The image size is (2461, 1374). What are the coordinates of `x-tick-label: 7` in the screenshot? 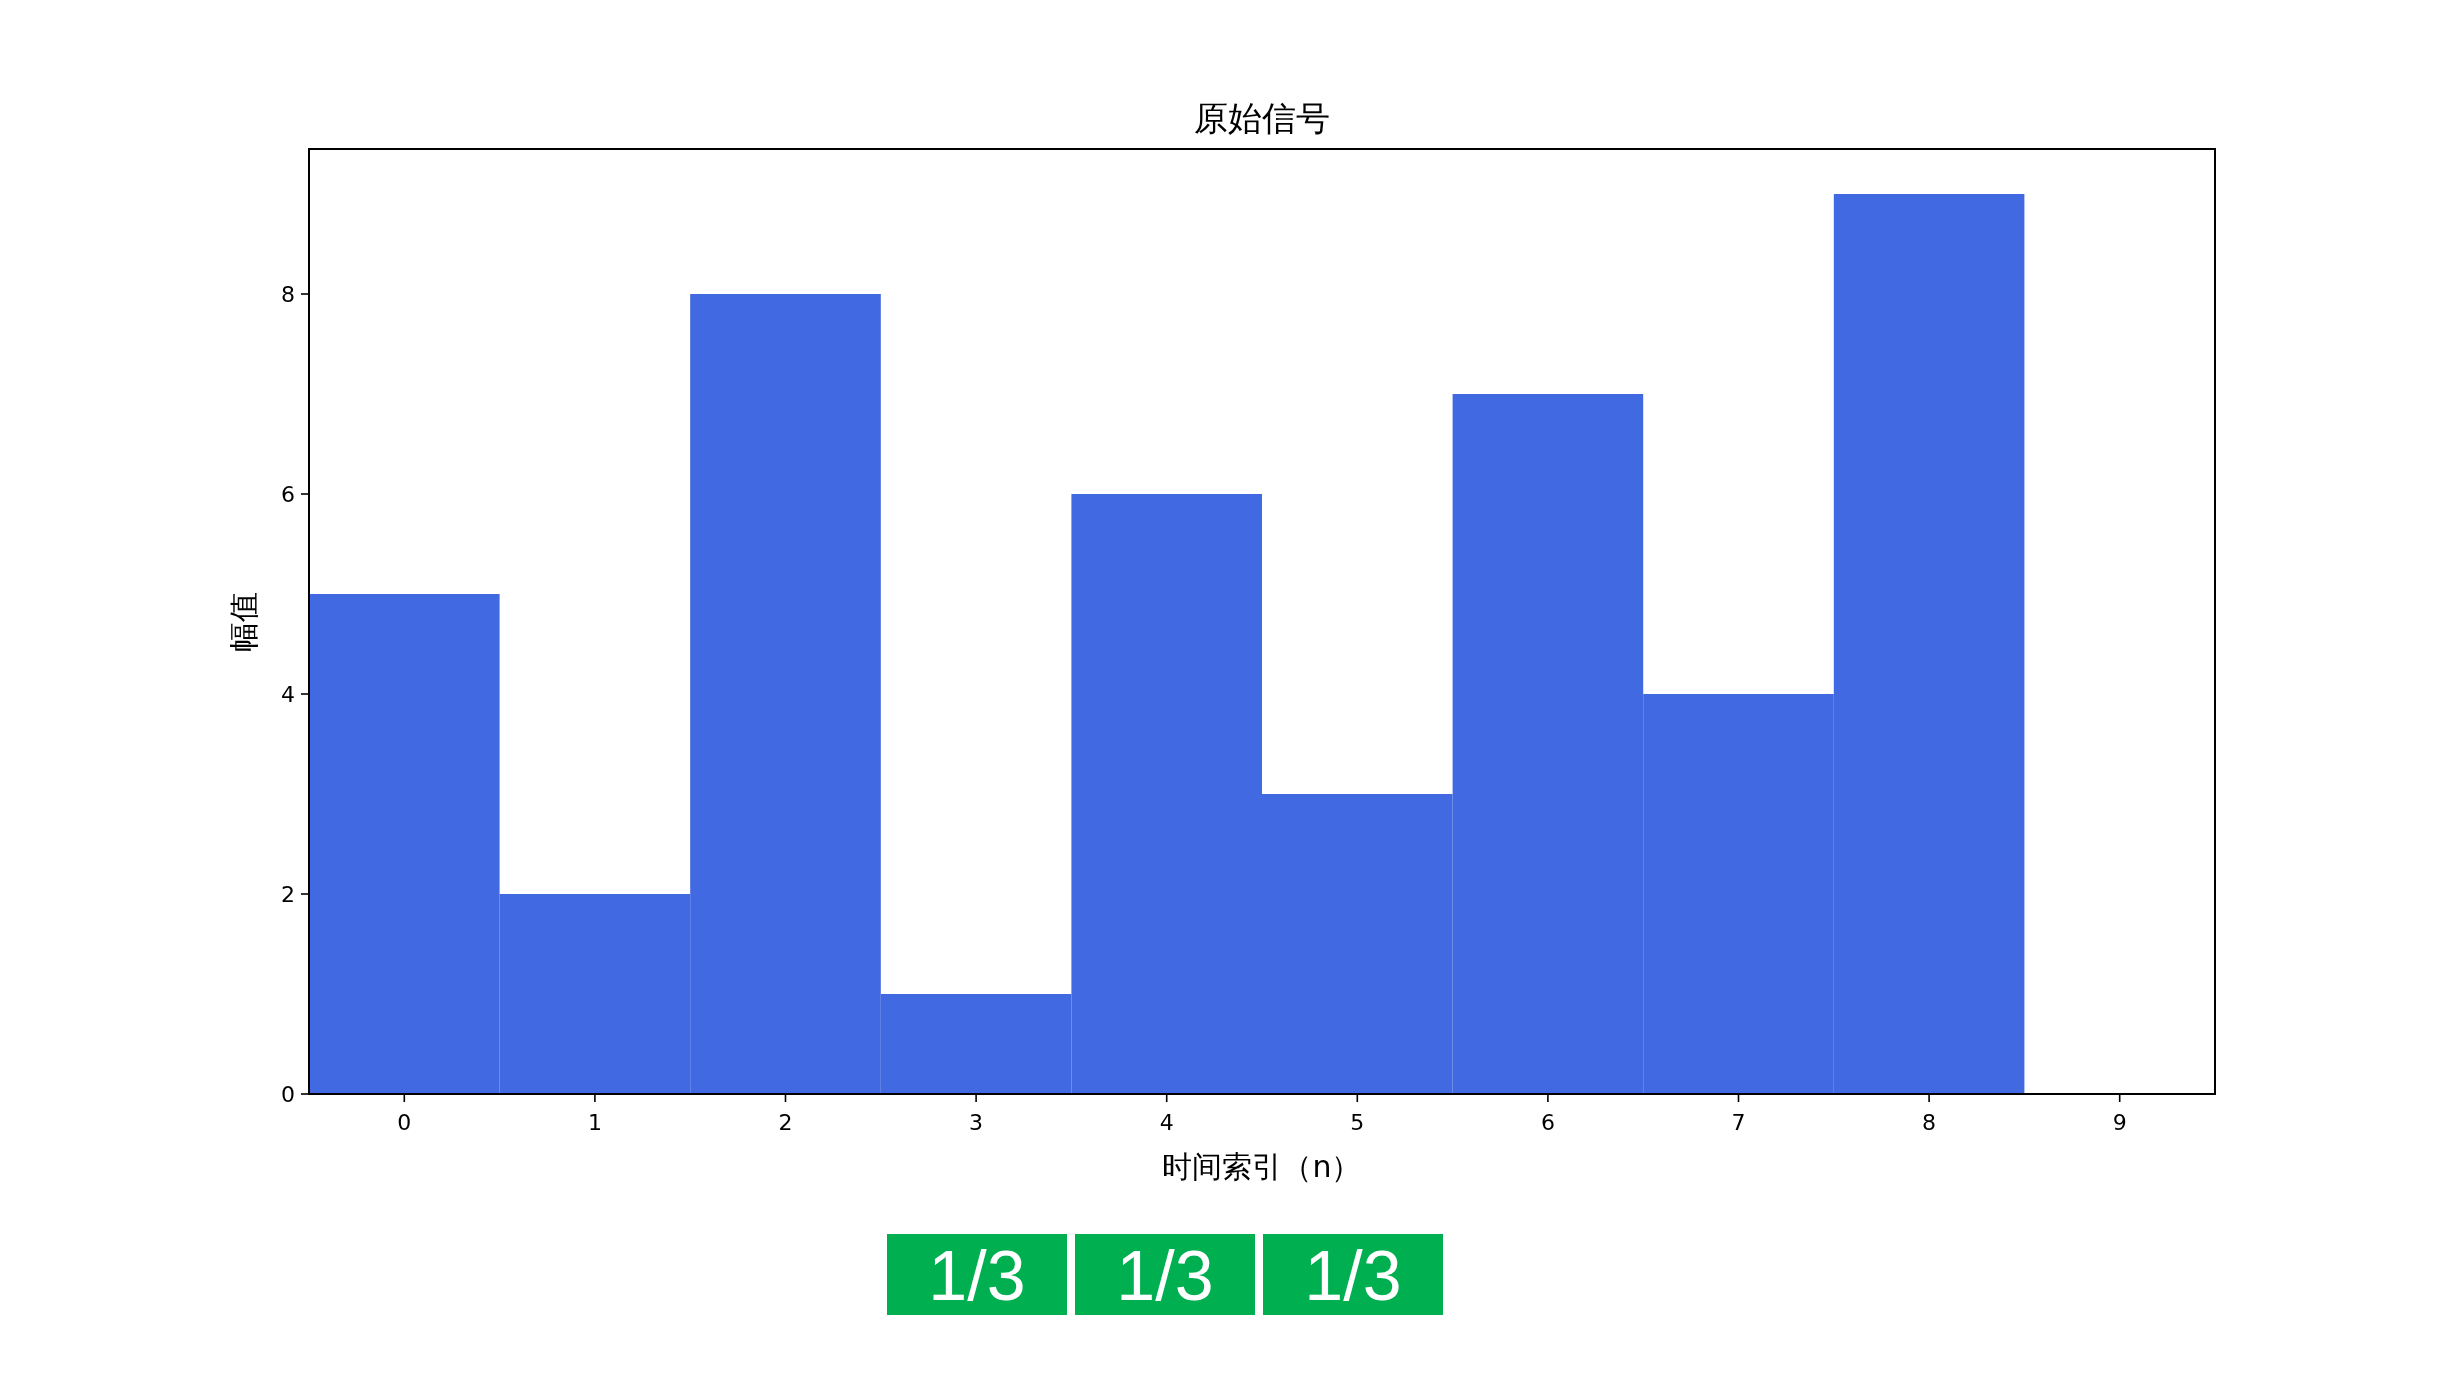 It's located at (1738, 1122).